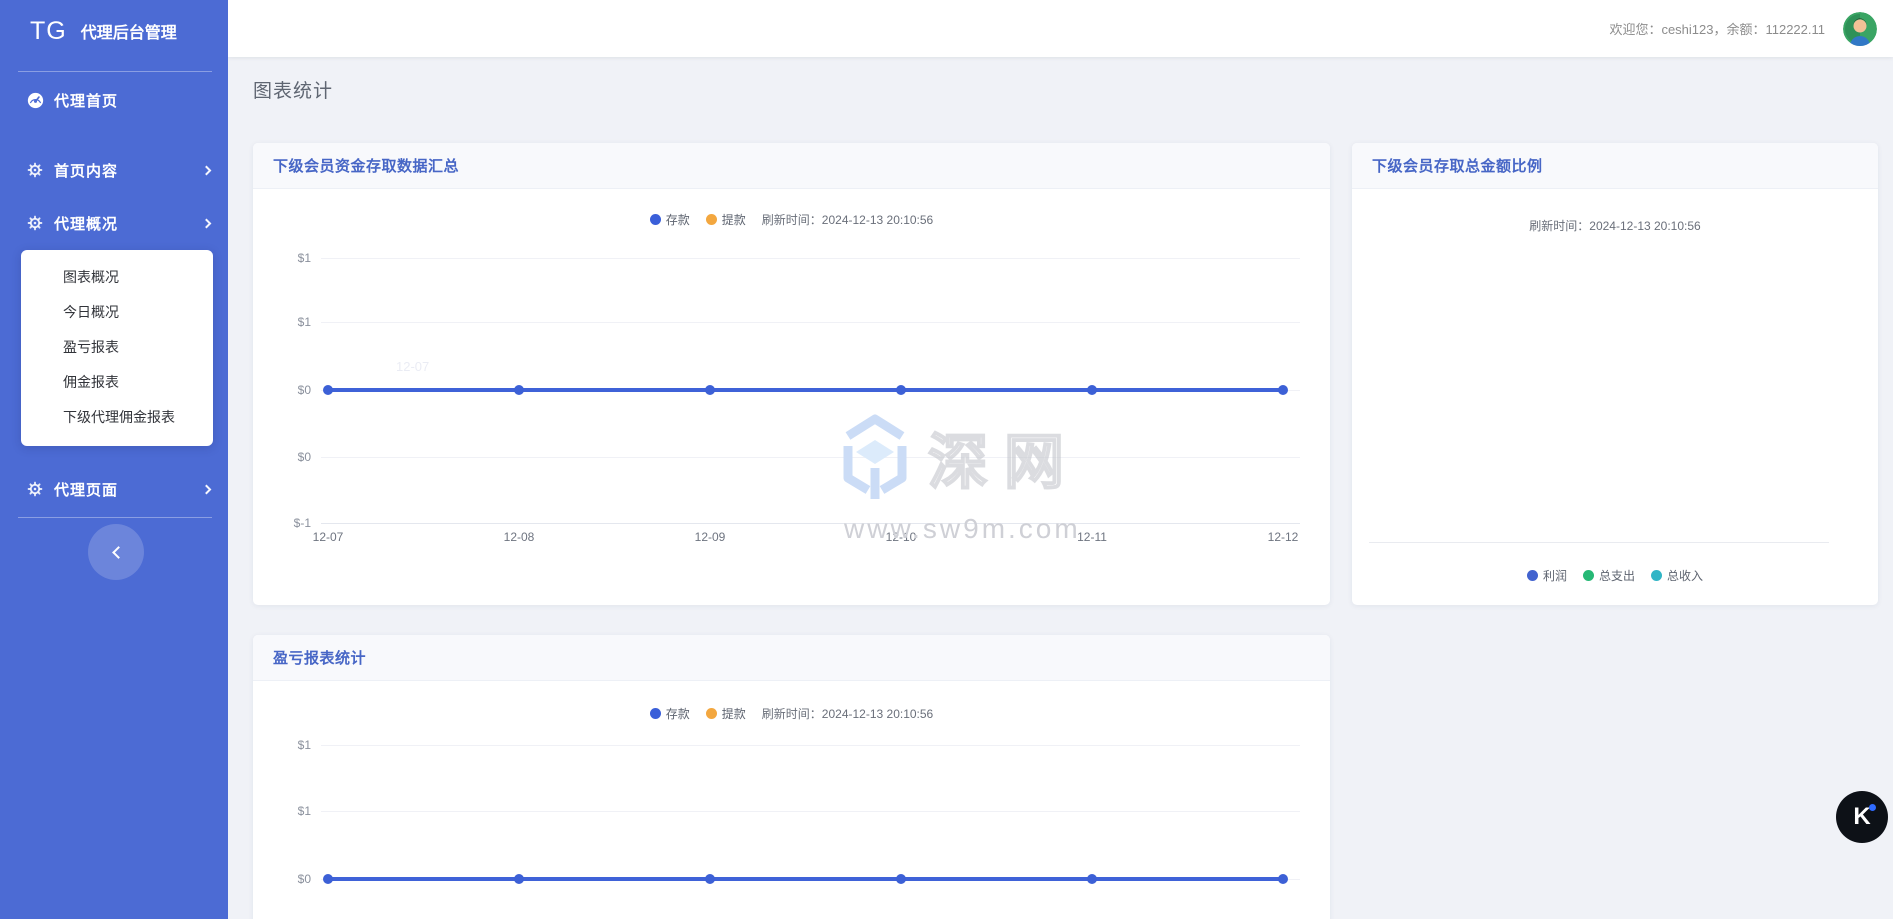 This screenshot has width=1893, height=919. What do you see at coordinates (328, 537) in the screenshot?
I see `x-axis-label: 12-07` at bounding box center [328, 537].